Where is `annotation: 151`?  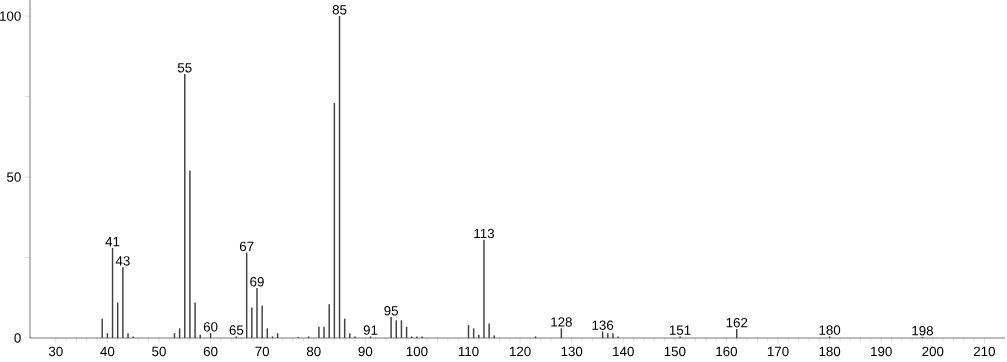 annotation: 151 is located at coordinates (680, 330).